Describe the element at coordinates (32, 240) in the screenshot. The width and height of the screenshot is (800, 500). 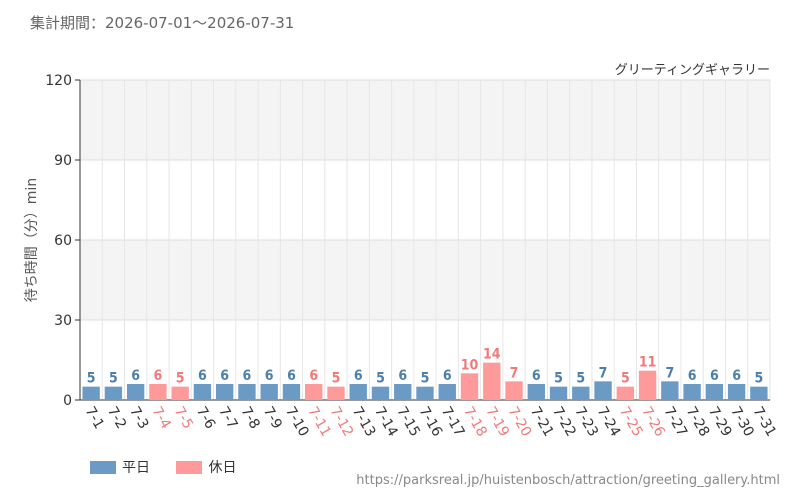
I see `y-axis-label: 待ち時間（分）min` at that location.